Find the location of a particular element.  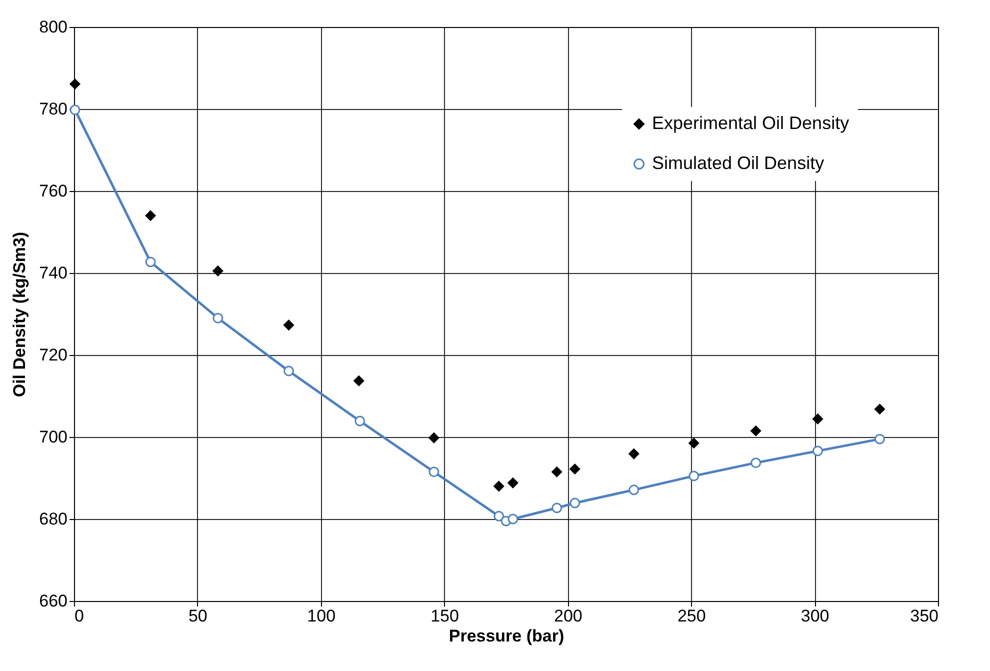

legend-label: Experimental Oil Density is located at coordinates (751, 123).